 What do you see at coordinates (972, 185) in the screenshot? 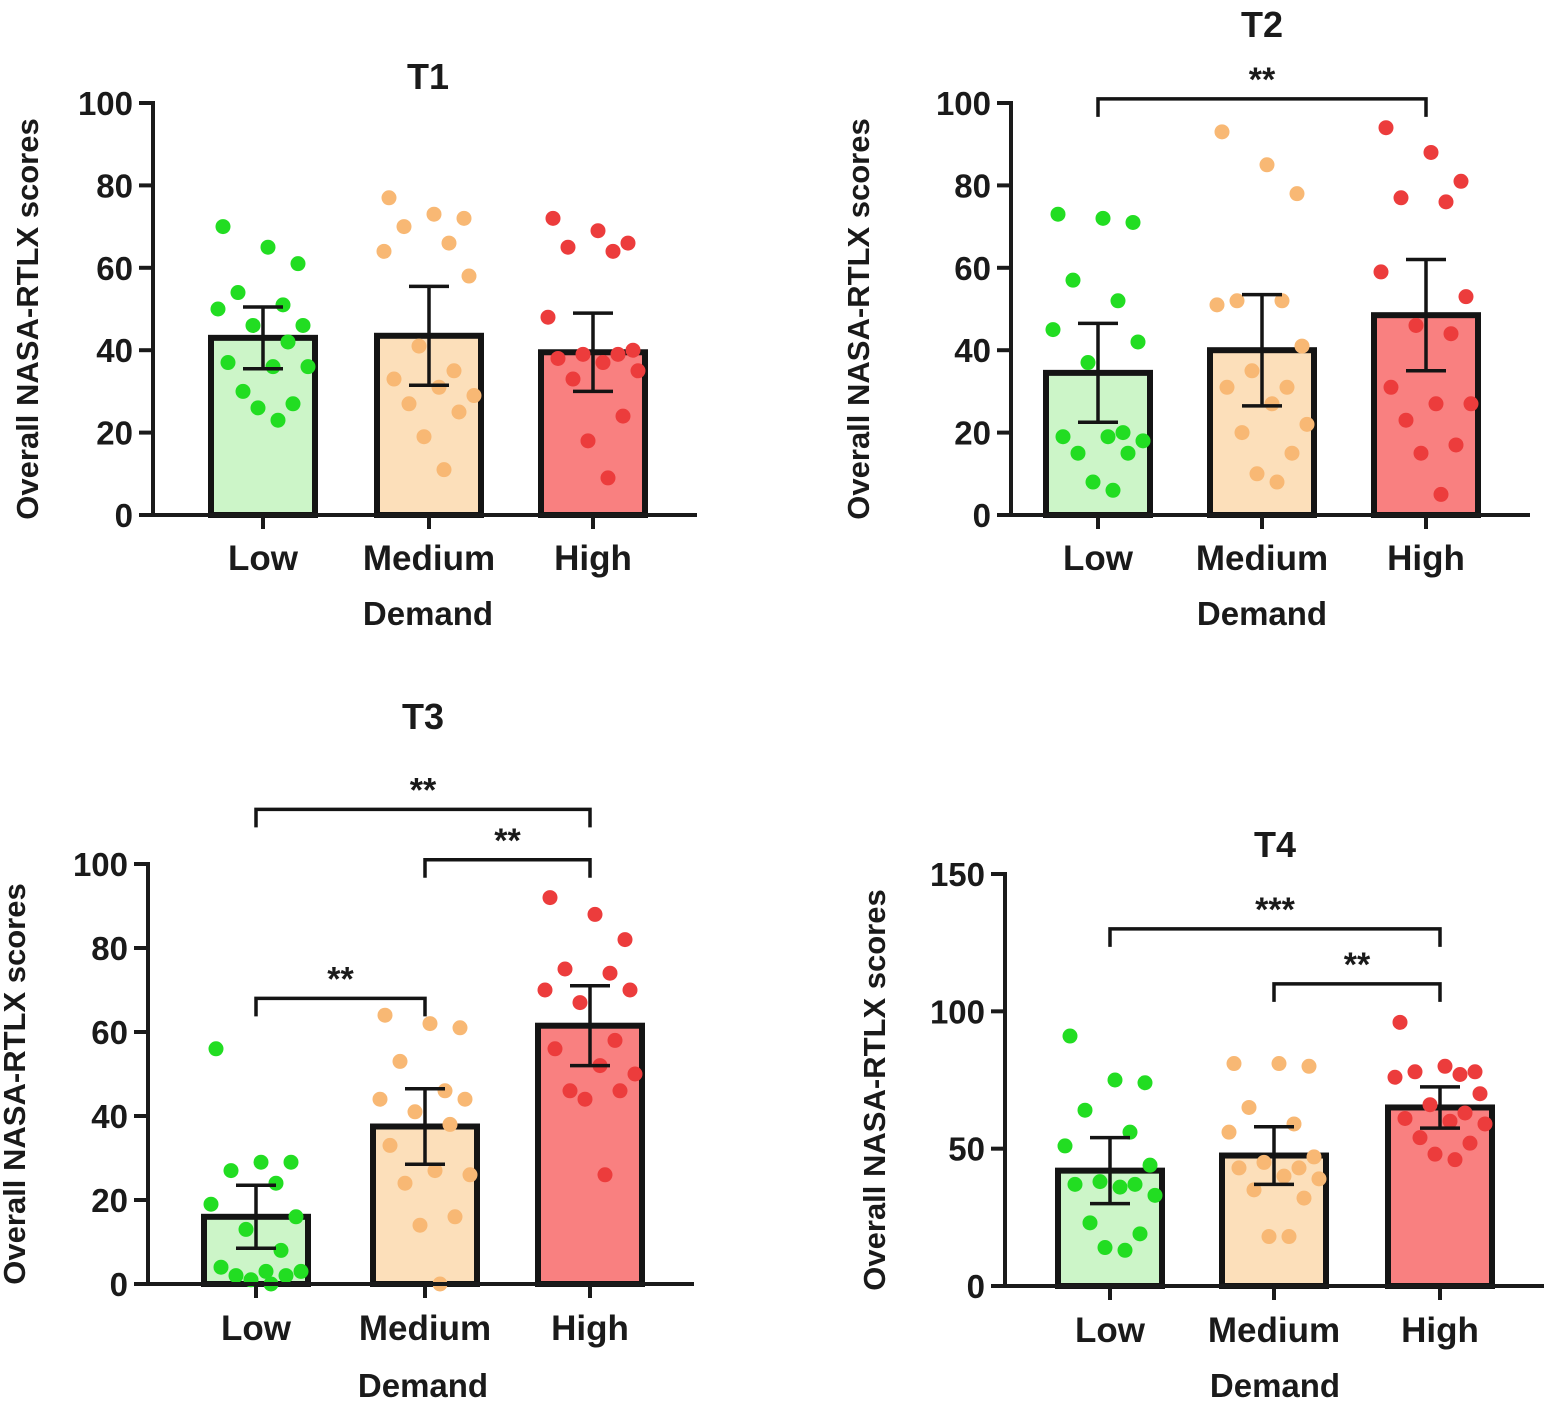
I see `y-tick-label: 80` at bounding box center [972, 185].